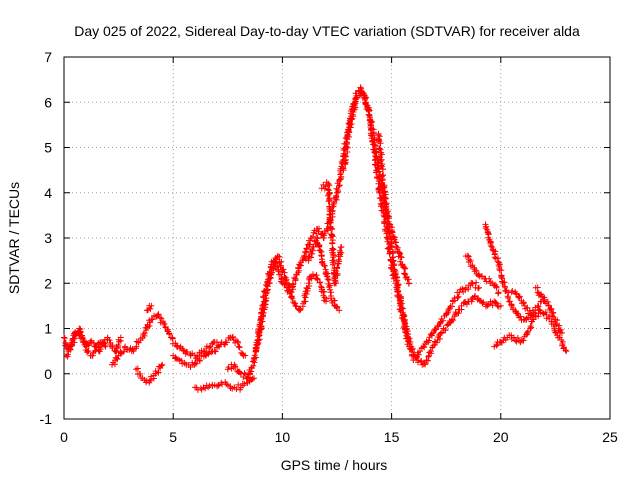 This screenshot has height=480, width=640. I want to click on x-tick-label: 15, so click(392, 437).